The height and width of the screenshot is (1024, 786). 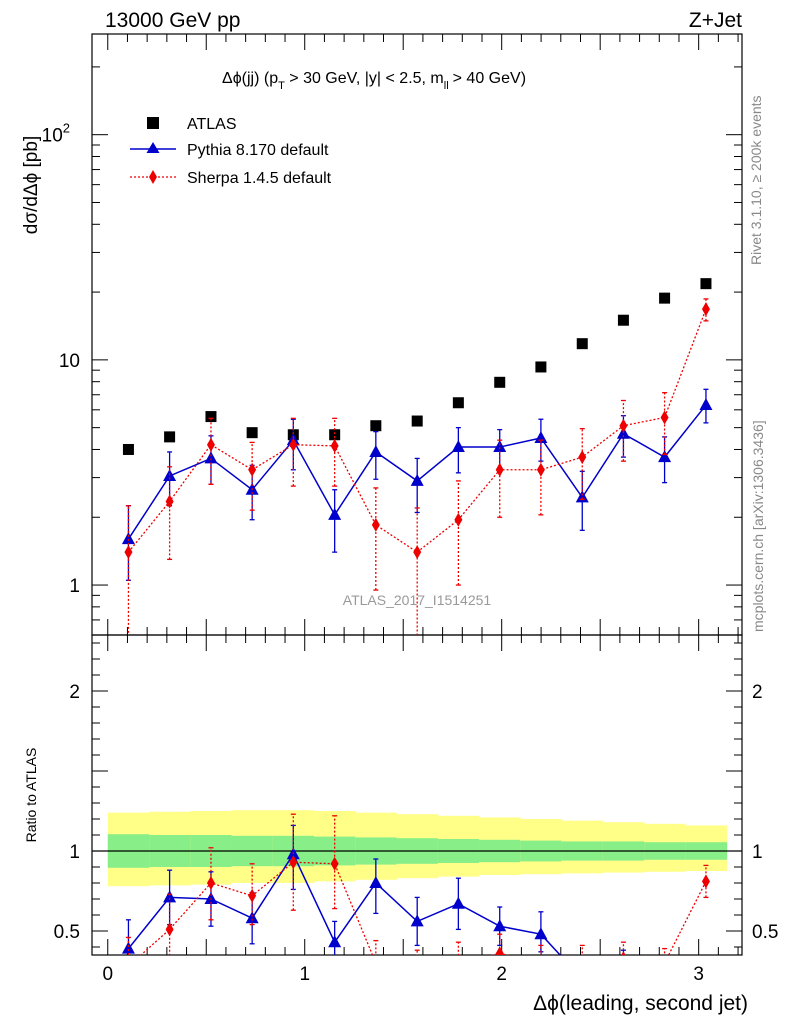 What do you see at coordinates (74, 692) in the screenshot?
I see `ratio-y-tick-label-left: 2` at bounding box center [74, 692].